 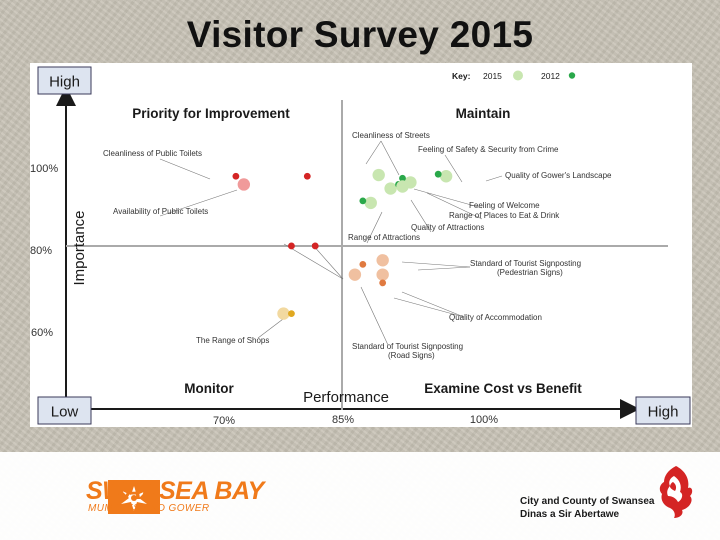 I want to click on annotation-feeling-of-welcome-9: Feeling of Welcome, so click(x=504, y=205).